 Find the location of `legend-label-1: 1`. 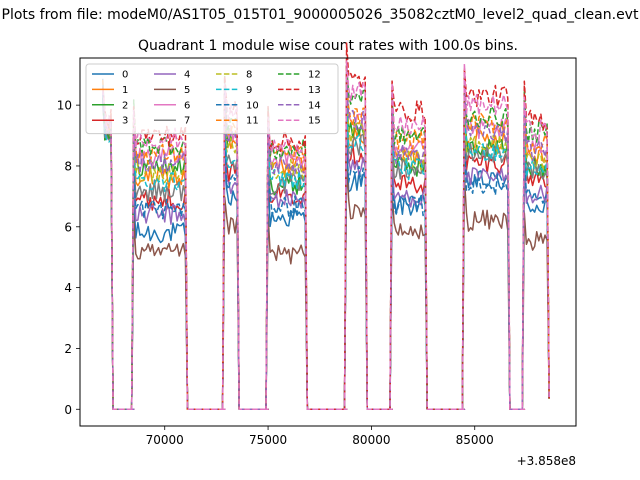

legend-label-1: 1 is located at coordinates (125, 90).